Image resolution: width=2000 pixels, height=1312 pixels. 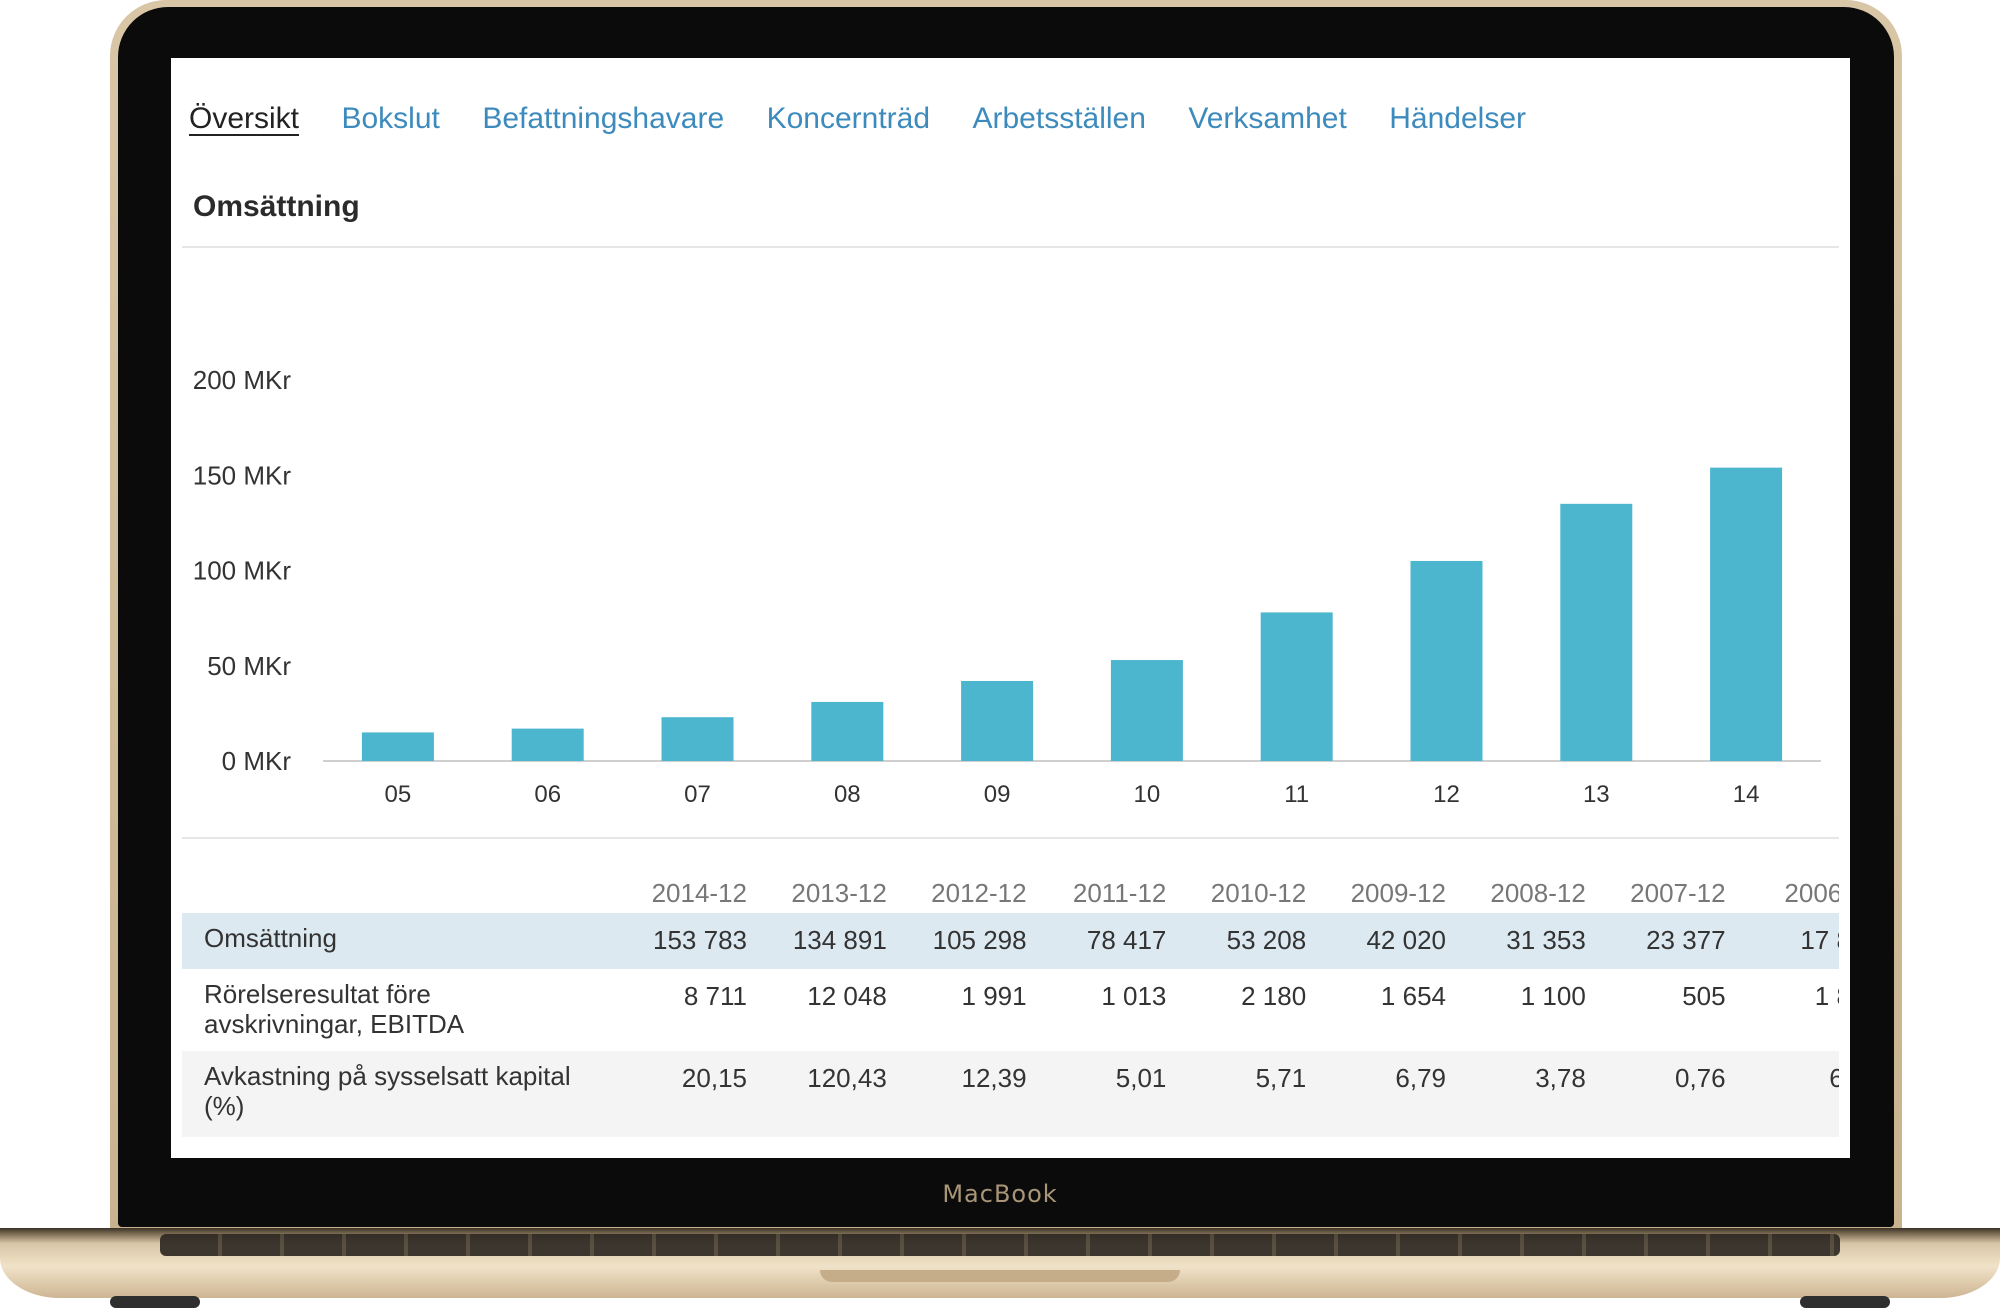 I want to click on laptop-foot-left, so click(x=155, y=1302).